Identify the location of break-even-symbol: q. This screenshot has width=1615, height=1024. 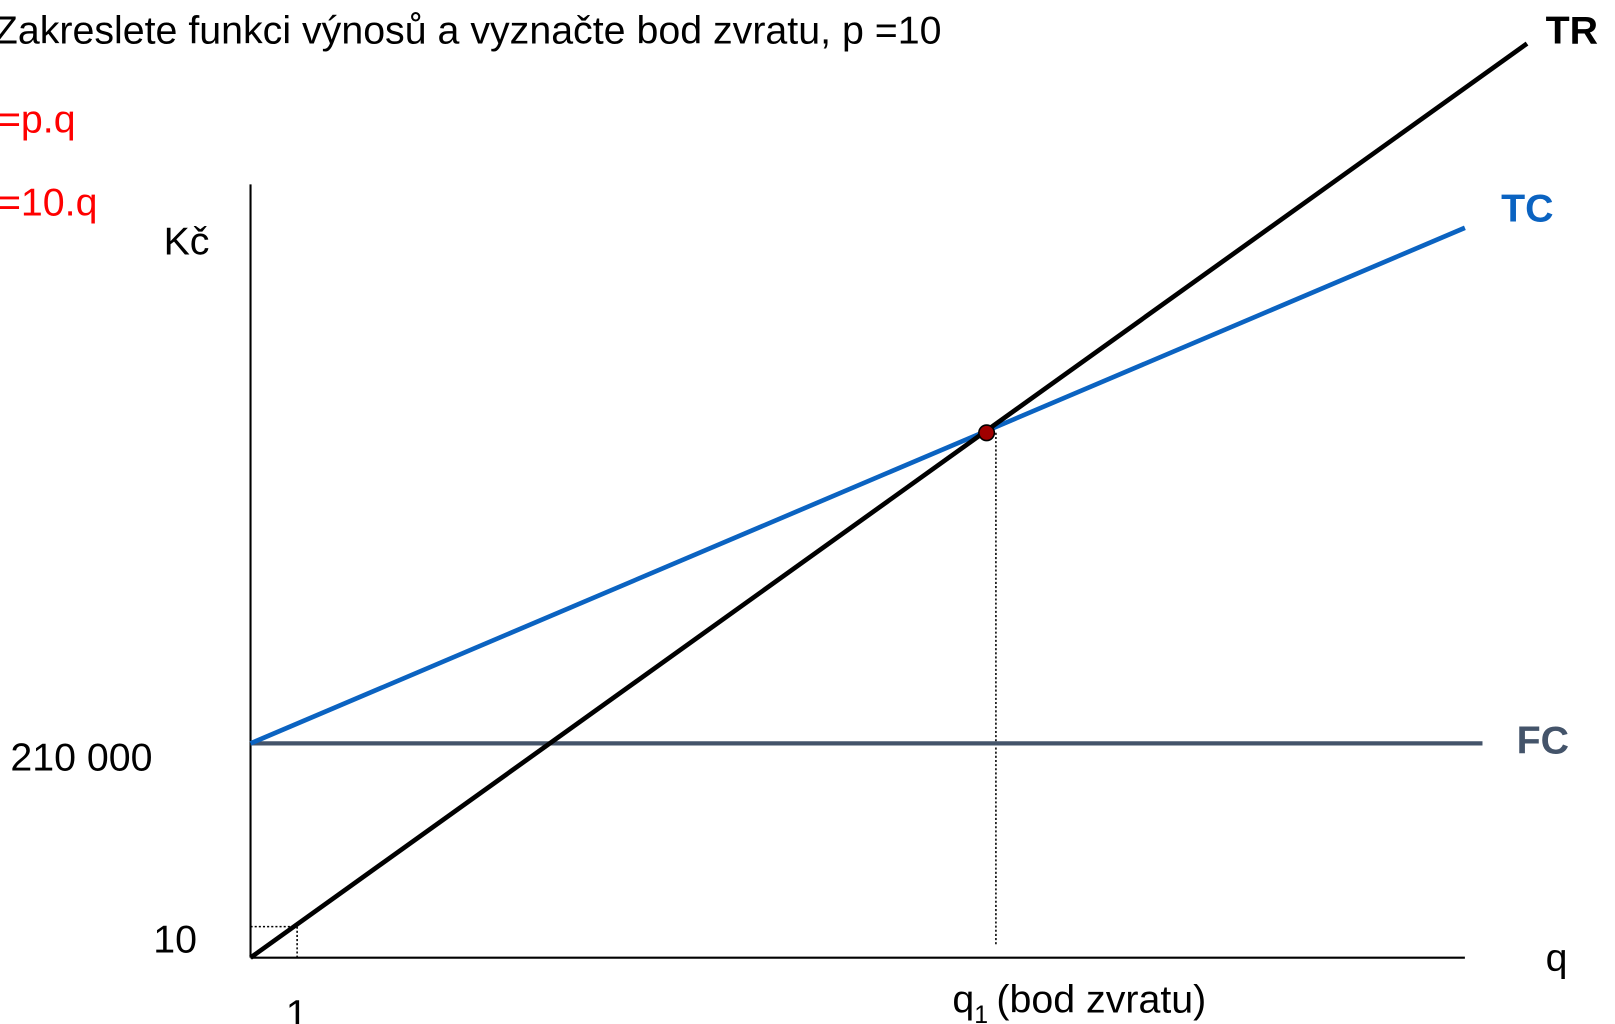
(963, 1000).